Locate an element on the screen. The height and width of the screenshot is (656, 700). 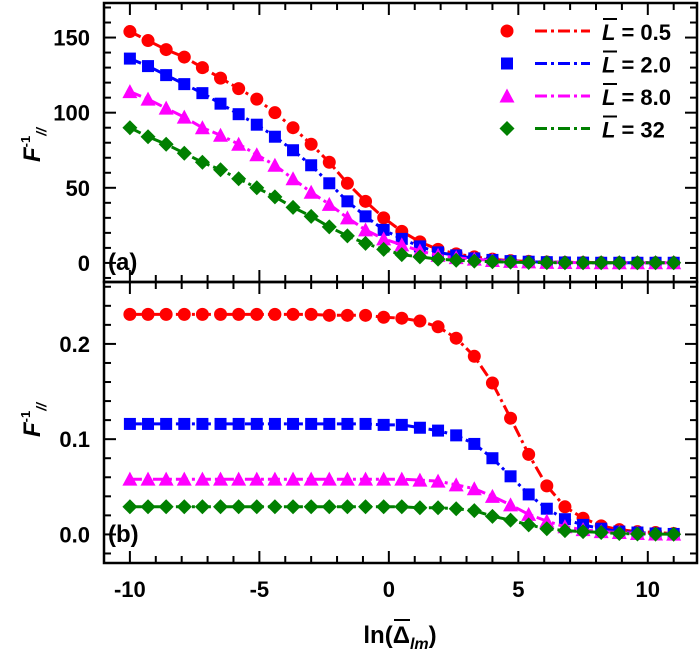
x-tick-label: -10 is located at coordinates (130, 589).